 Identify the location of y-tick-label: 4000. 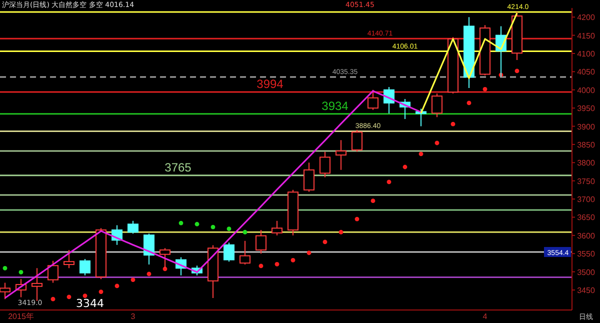
(586, 90).